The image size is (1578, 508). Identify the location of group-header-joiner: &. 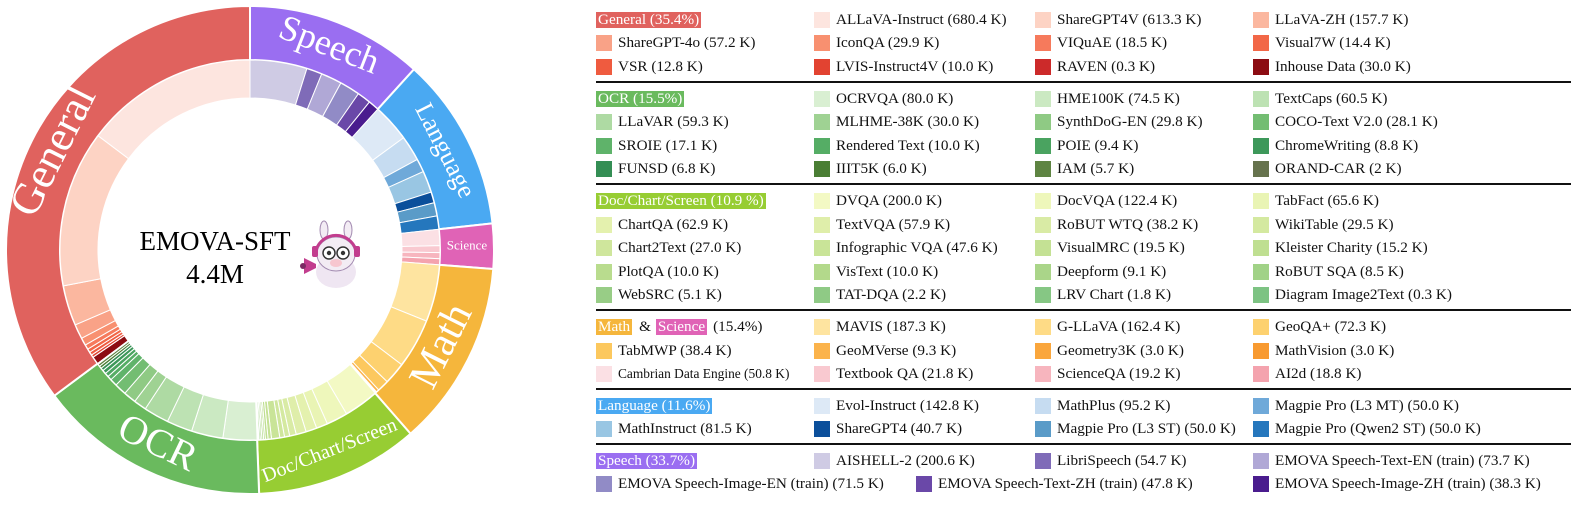
(645, 326).